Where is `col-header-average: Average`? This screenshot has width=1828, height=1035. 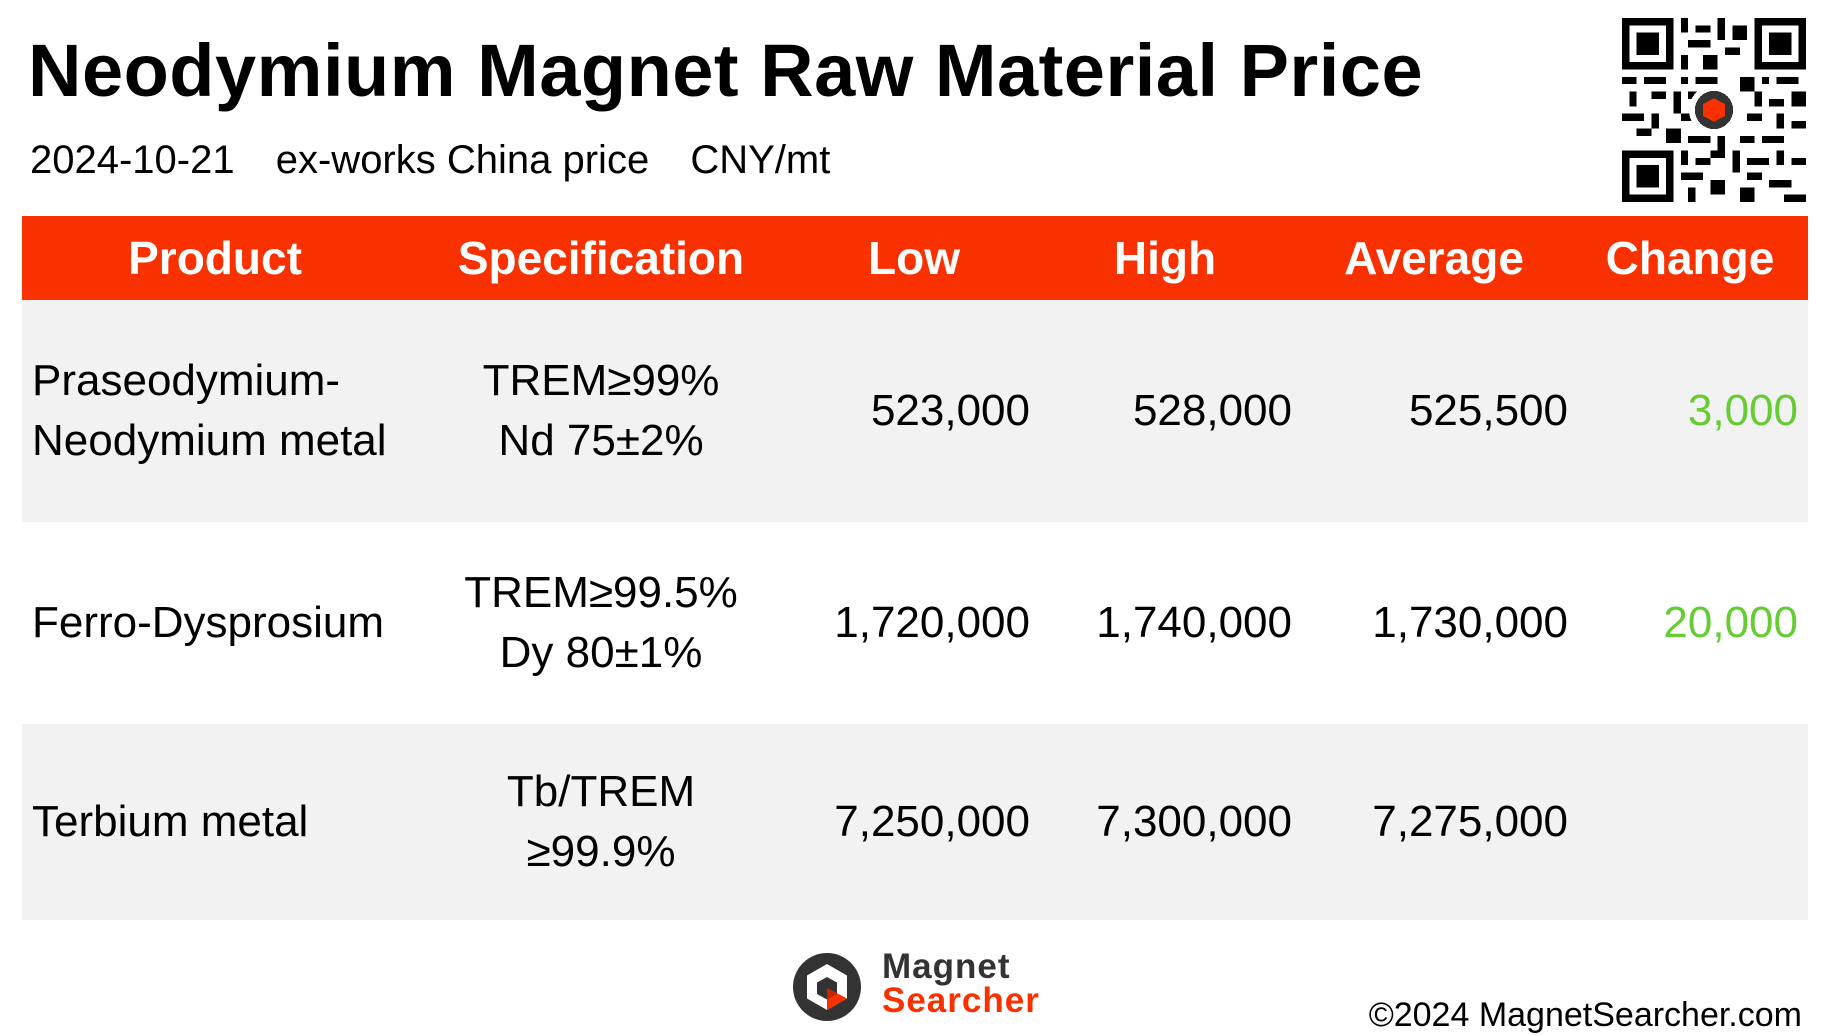 col-header-average: Average is located at coordinates (1434, 258).